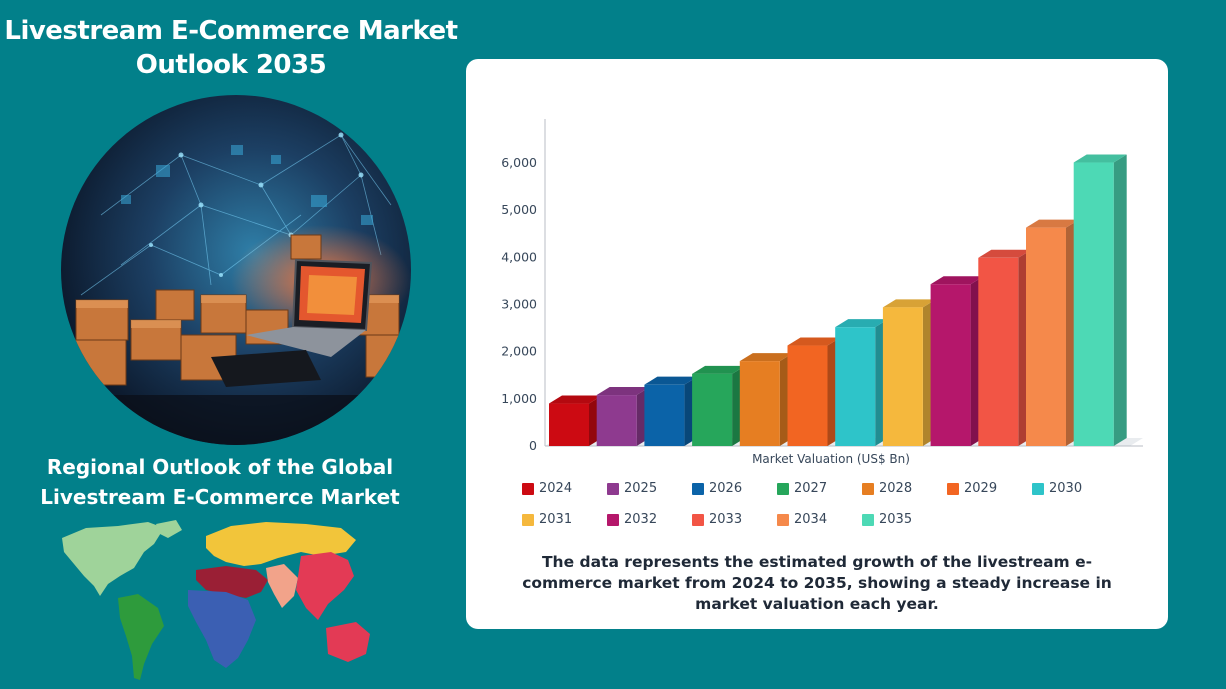 The width and height of the screenshot is (1226, 689). What do you see at coordinates (519, 398) in the screenshot?
I see `y-tick-label: 1,000` at bounding box center [519, 398].